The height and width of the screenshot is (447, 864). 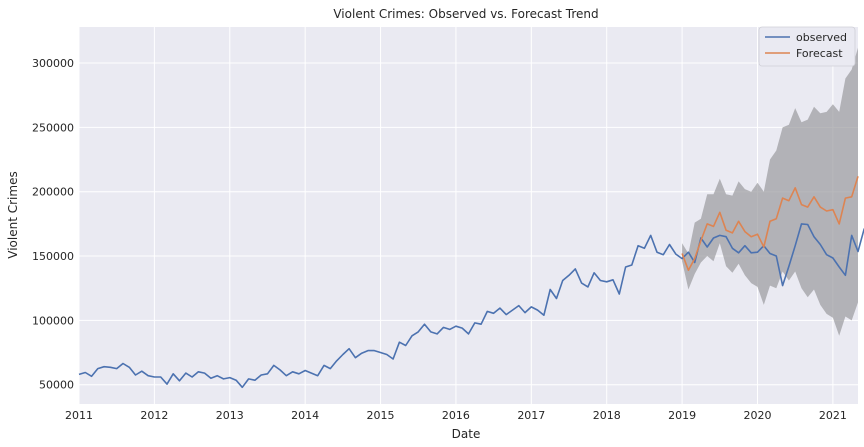 I want to click on x-tick-label: 2015, so click(x=381, y=415).